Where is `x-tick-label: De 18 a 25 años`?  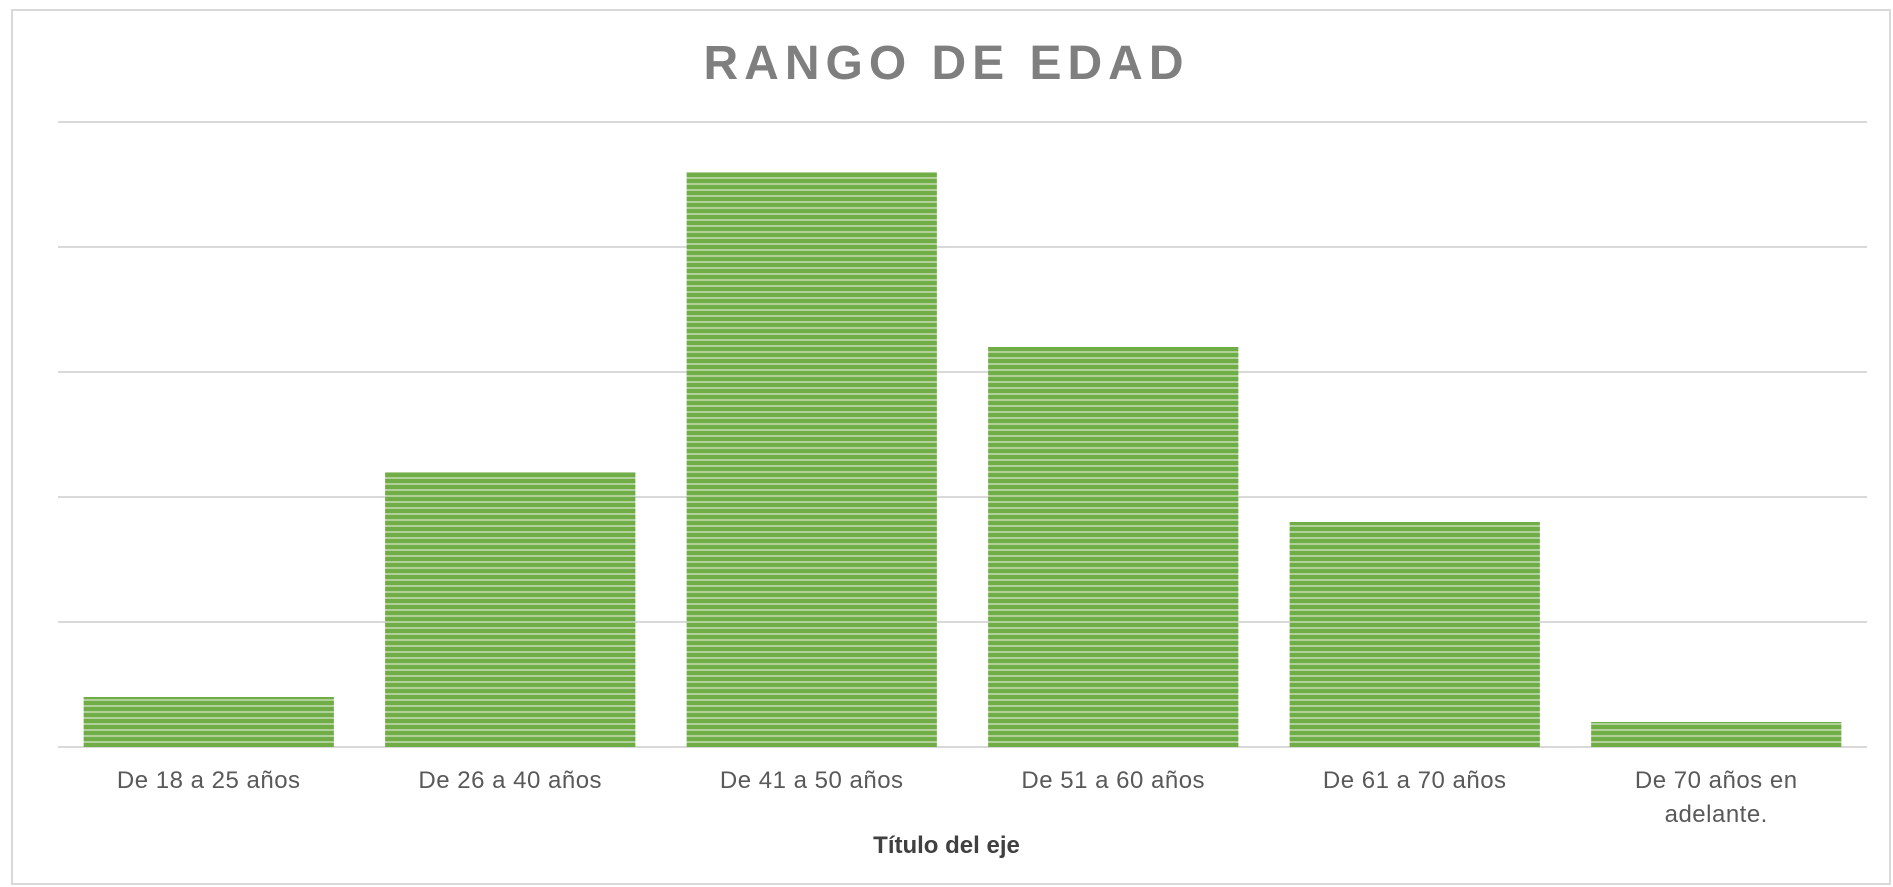
x-tick-label: De 18 a 25 años is located at coordinates (208, 780).